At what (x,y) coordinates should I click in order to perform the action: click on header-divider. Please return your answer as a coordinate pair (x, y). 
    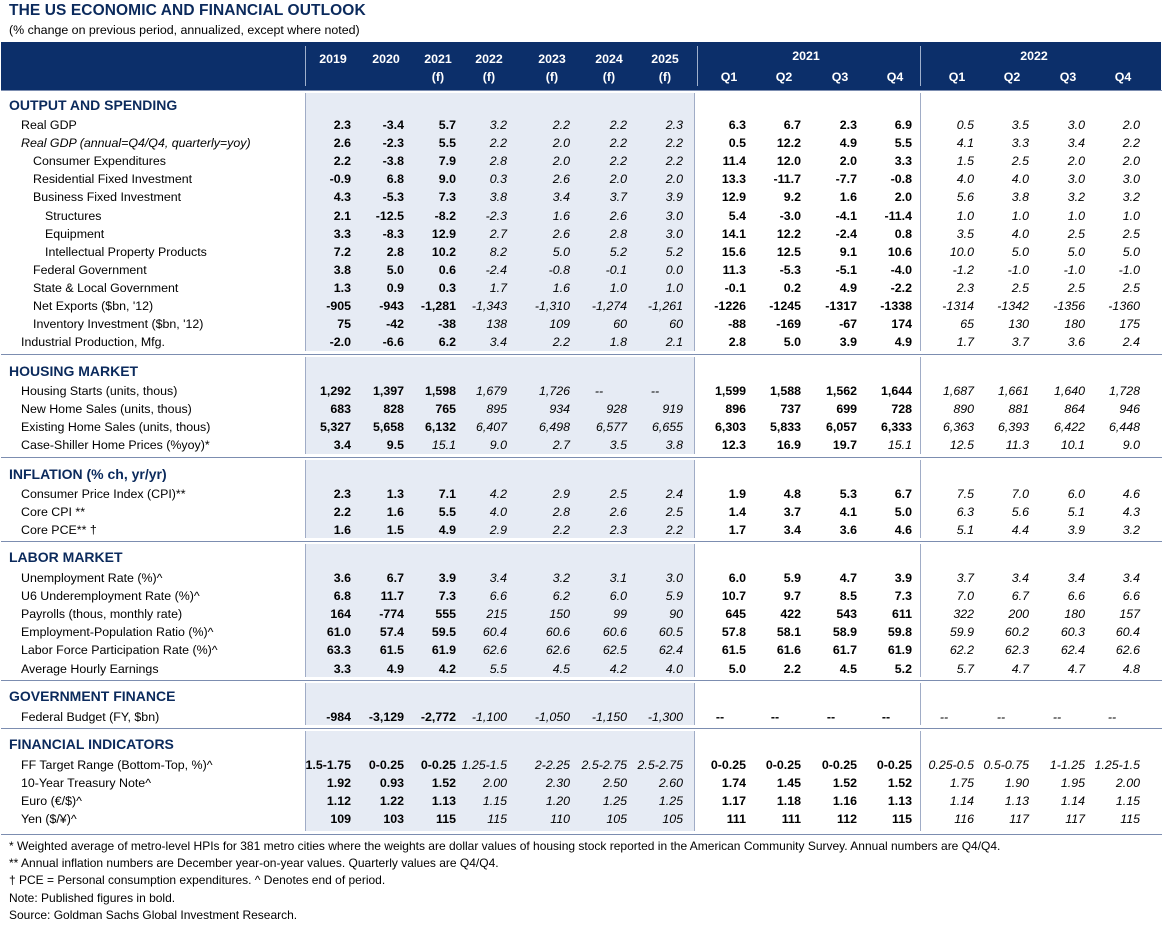
    Looking at the image, I should click on (697, 66).